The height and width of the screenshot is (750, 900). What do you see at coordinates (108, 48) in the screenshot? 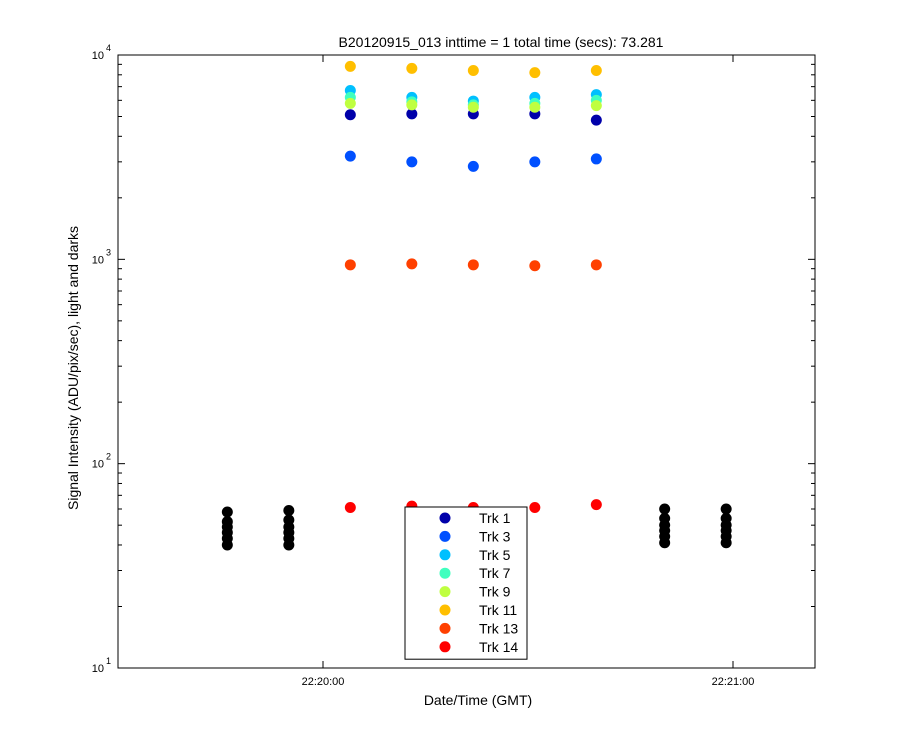
I see `y-tick-exponent: 4` at bounding box center [108, 48].